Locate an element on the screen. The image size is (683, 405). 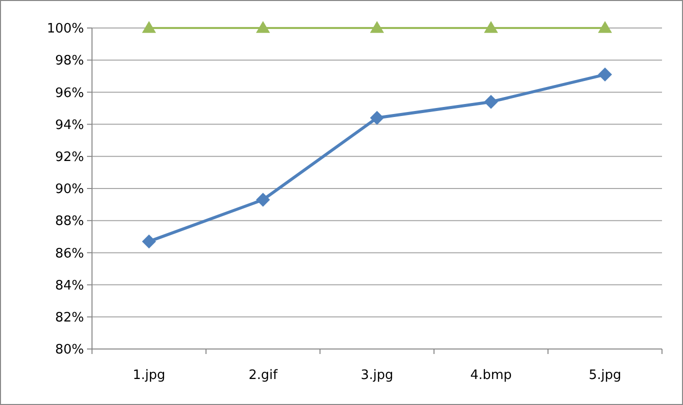
x-tick-label: 4.bmp is located at coordinates (491, 375).